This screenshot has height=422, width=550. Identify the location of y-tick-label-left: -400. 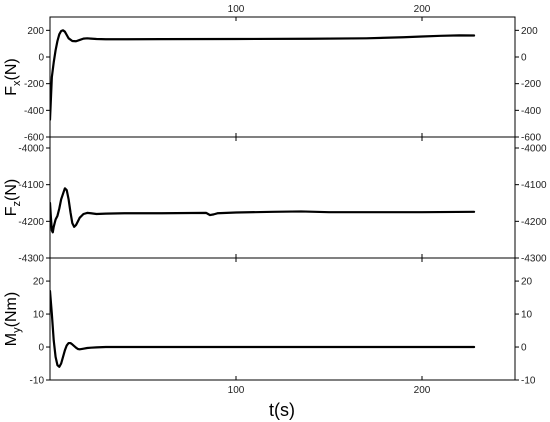
(34, 111).